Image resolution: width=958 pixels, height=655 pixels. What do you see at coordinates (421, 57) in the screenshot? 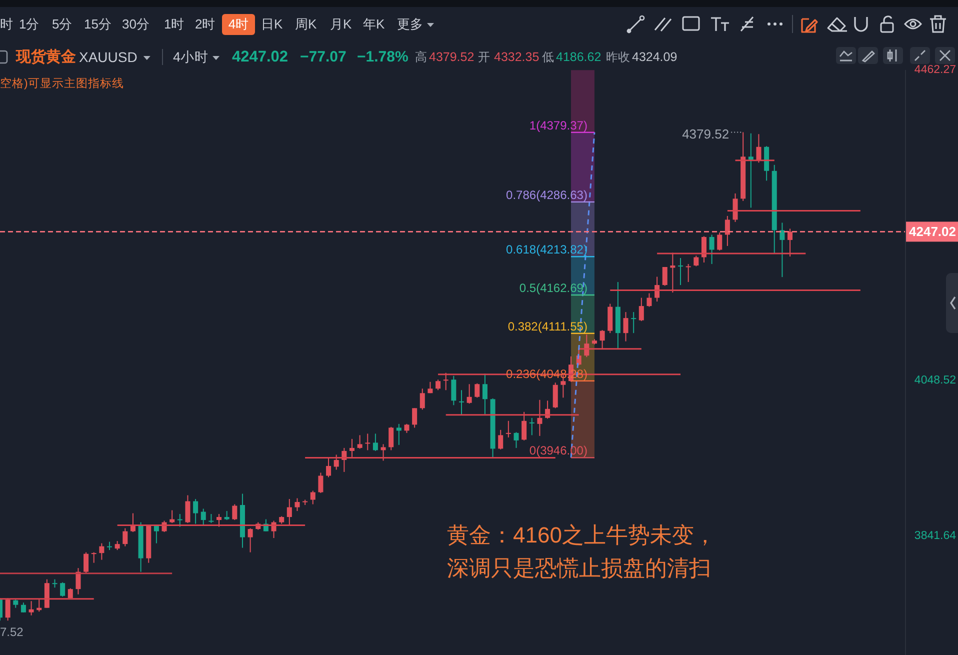
I see `text: 高` at bounding box center [421, 57].